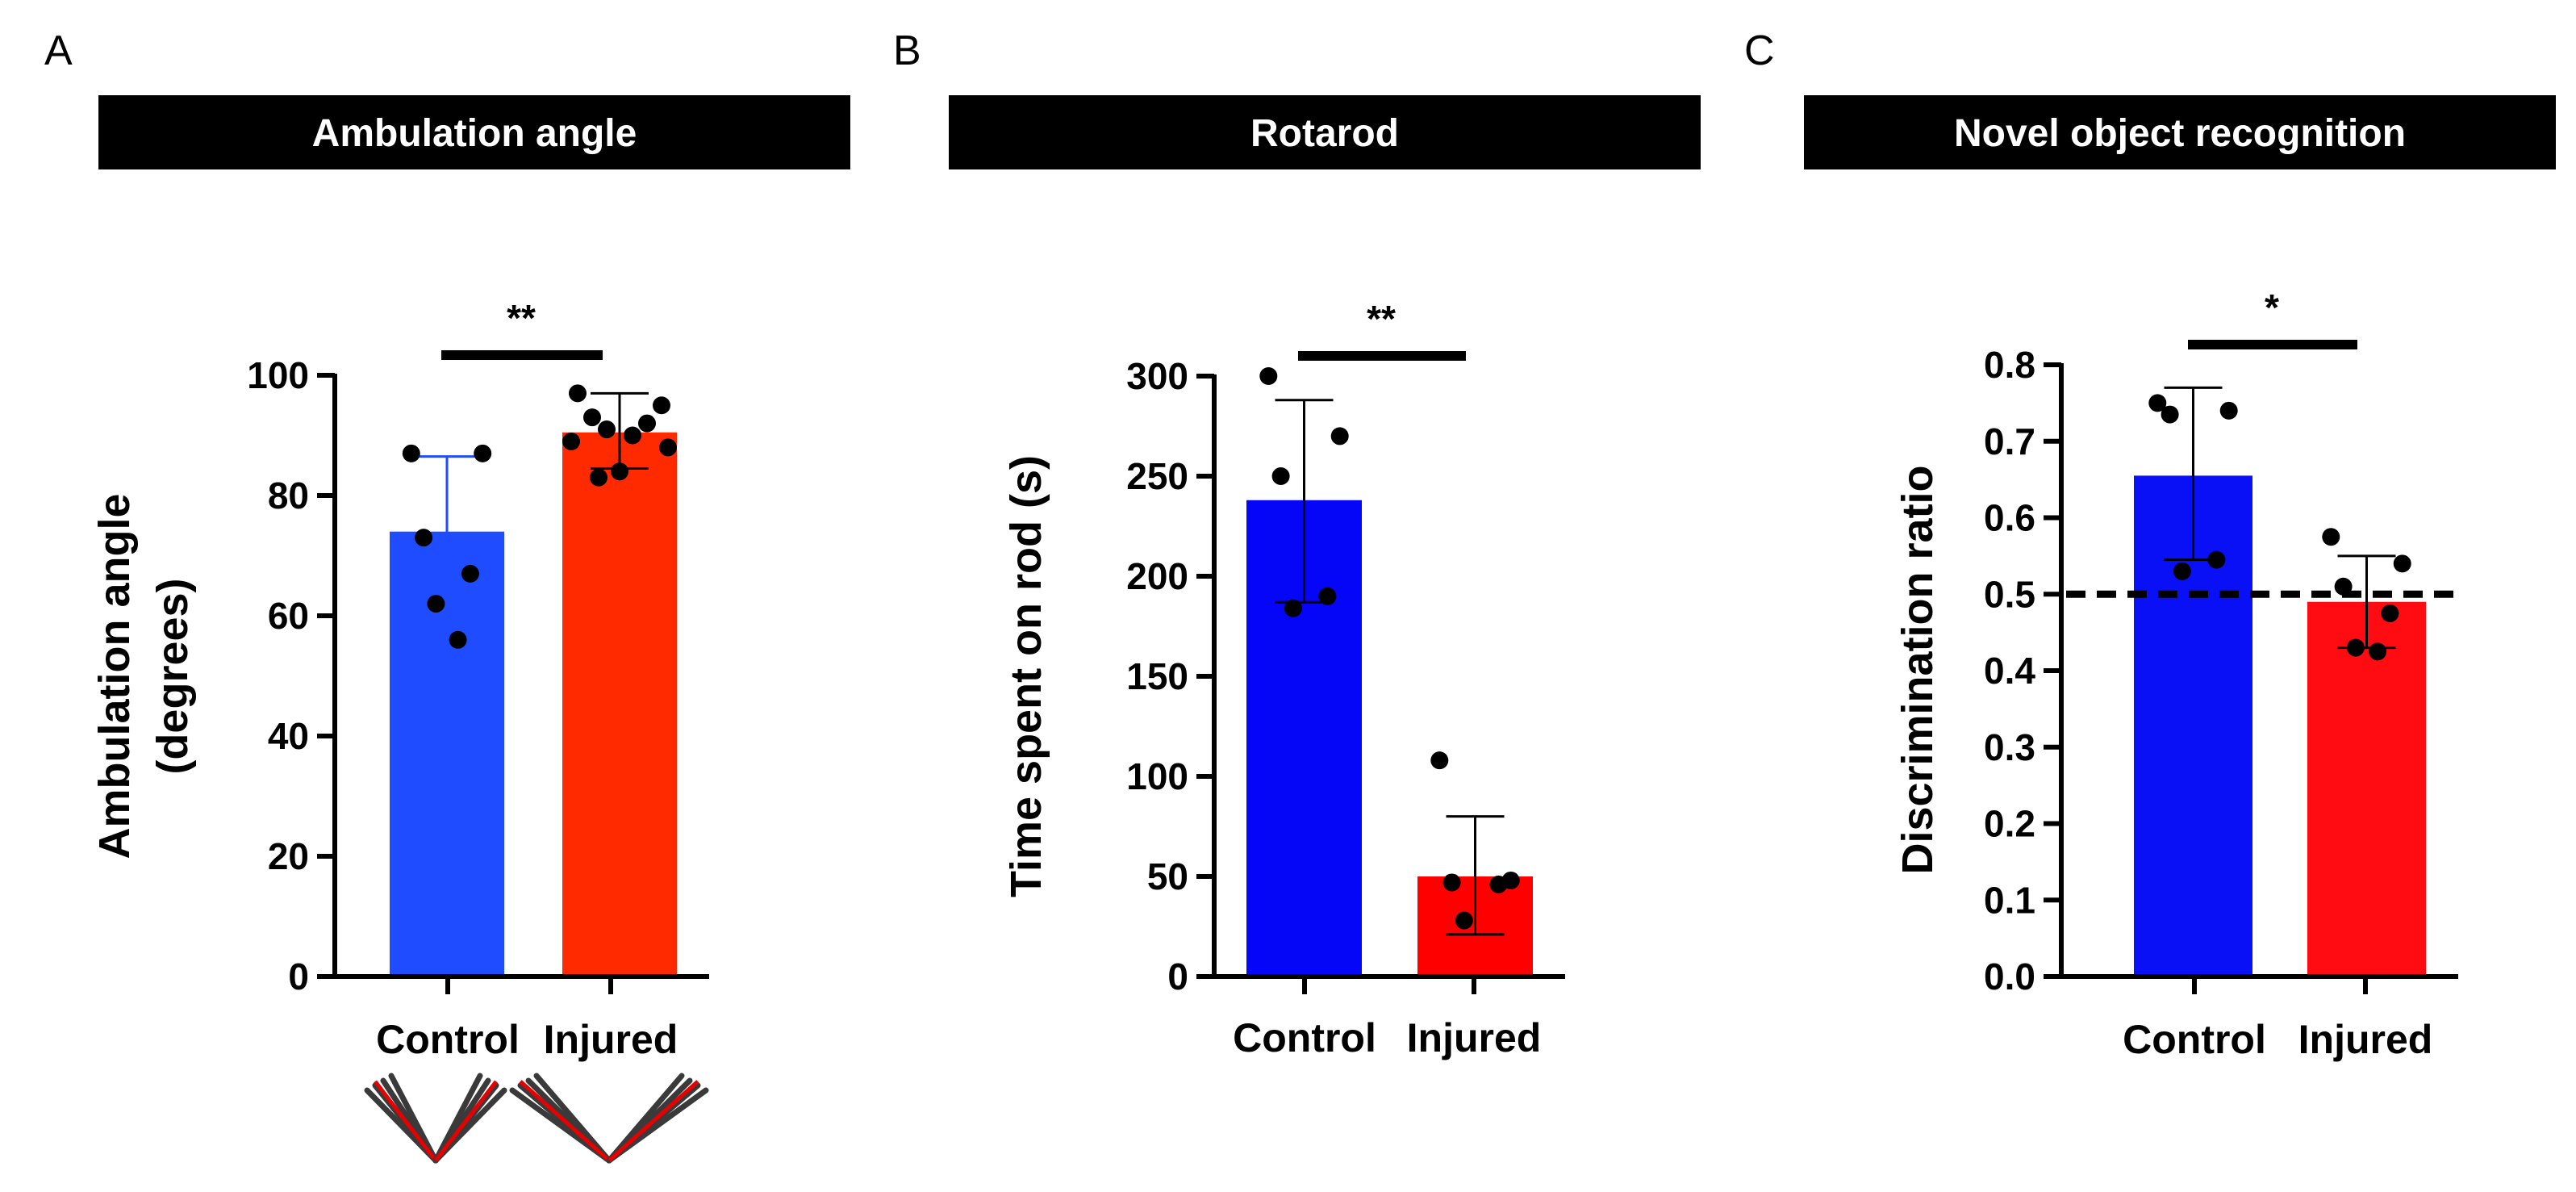  What do you see at coordinates (1167, 876) in the screenshot?
I see `y-tick-label: 50` at bounding box center [1167, 876].